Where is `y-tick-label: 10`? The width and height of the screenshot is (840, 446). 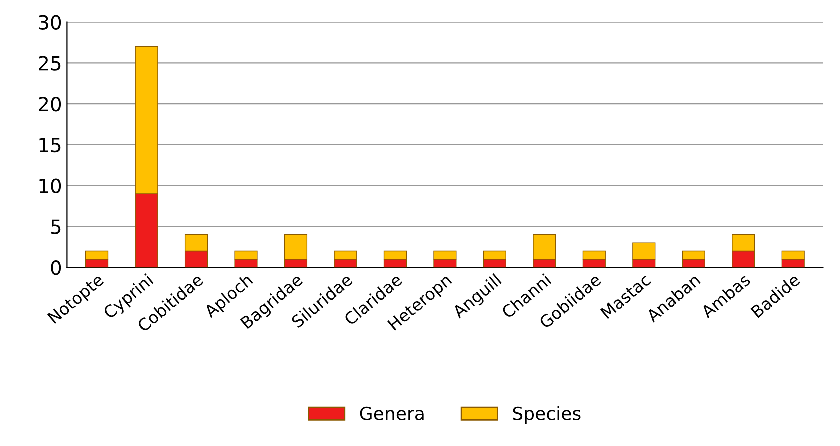 y-tick-label: 10 is located at coordinates (51, 186).